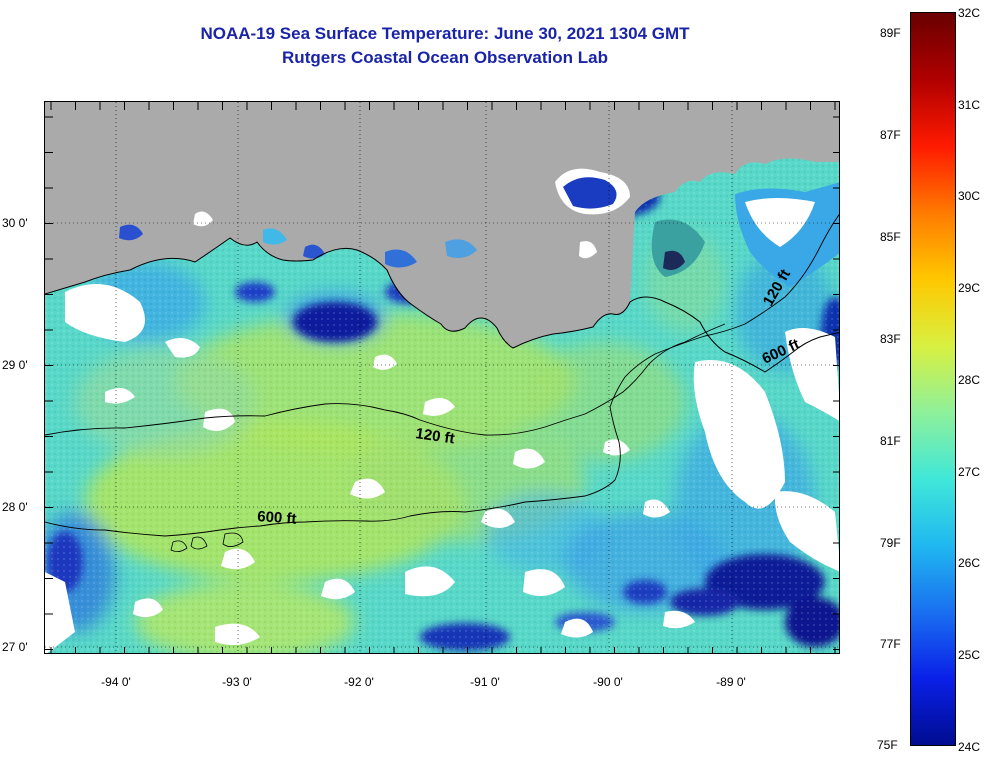 The width and height of the screenshot is (992, 761). I want to click on lat-label-28: 28 0', so click(15, 507).